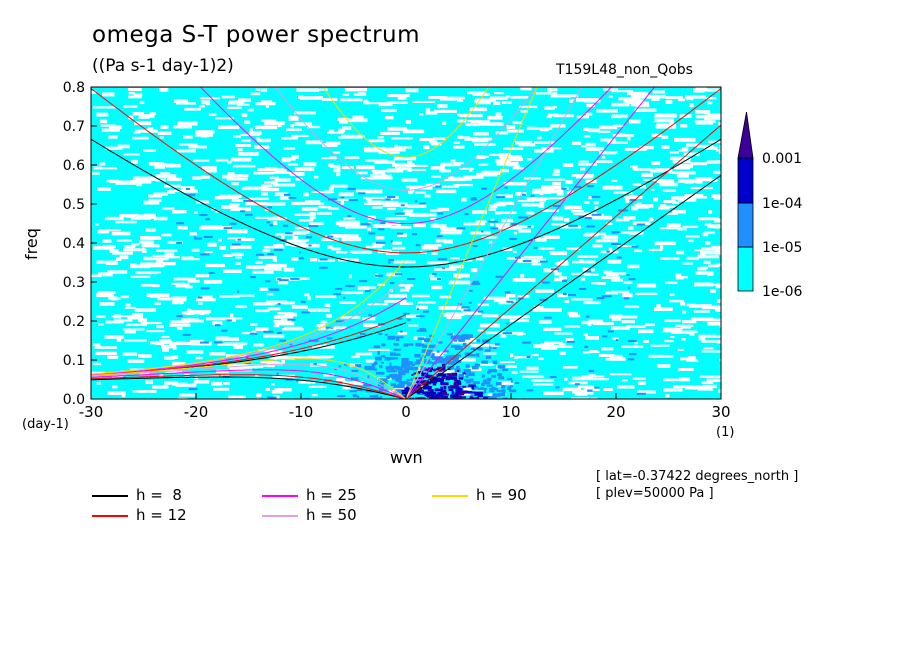  What do you see at coordinates (453, 386) in the screenshot?
I see `peak-power-cell` at bounding box center [453, 386].